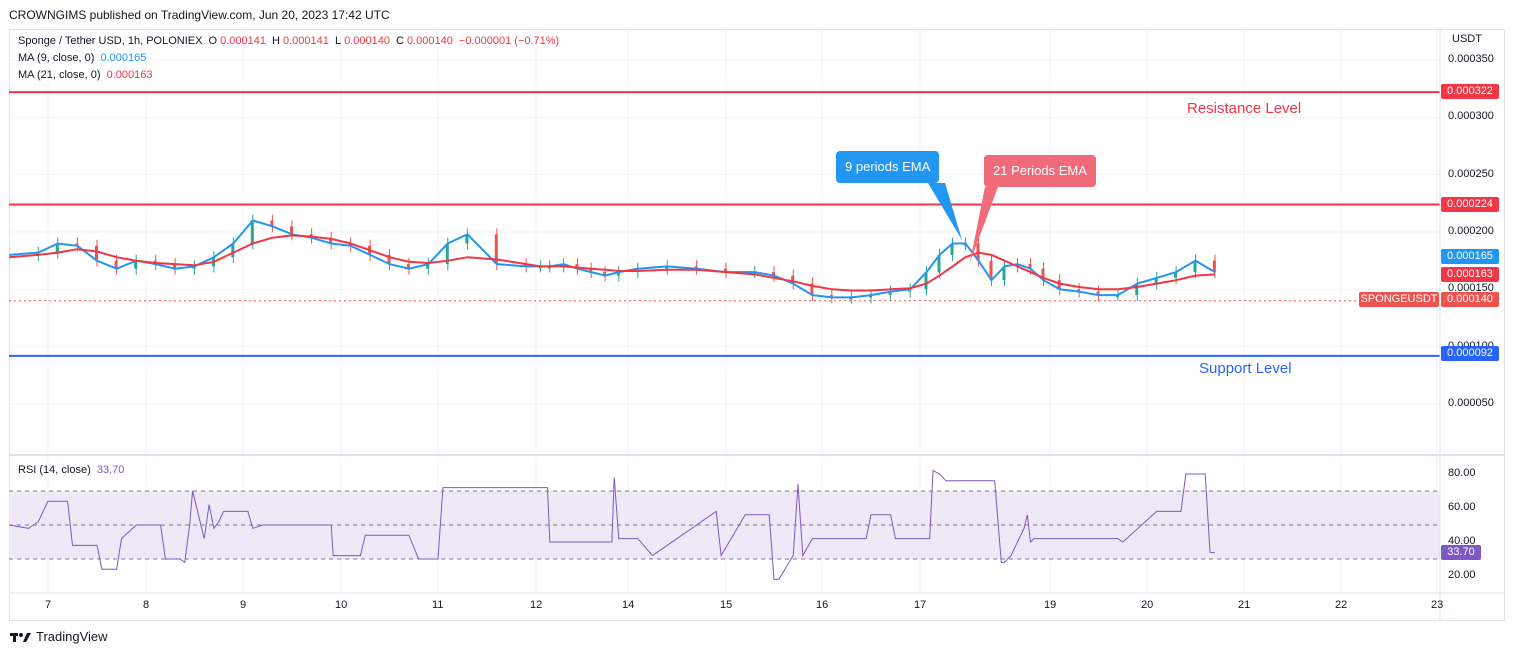  Describe the element at coordinates (1050, 605) in the screenshot. I see `time-tick-label: 19` at that location.